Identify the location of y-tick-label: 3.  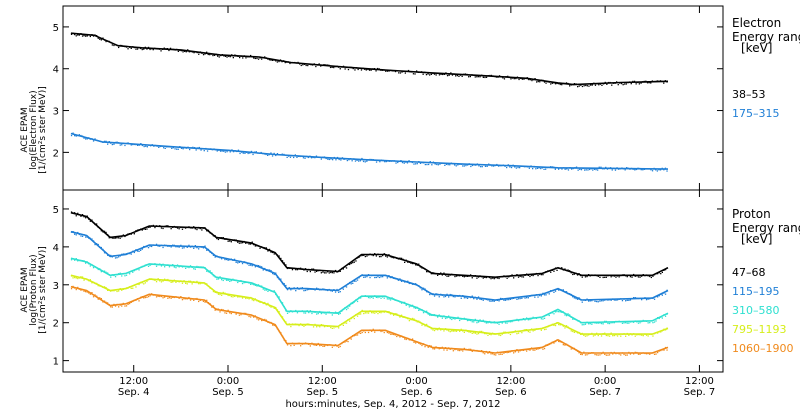
(56, 286).